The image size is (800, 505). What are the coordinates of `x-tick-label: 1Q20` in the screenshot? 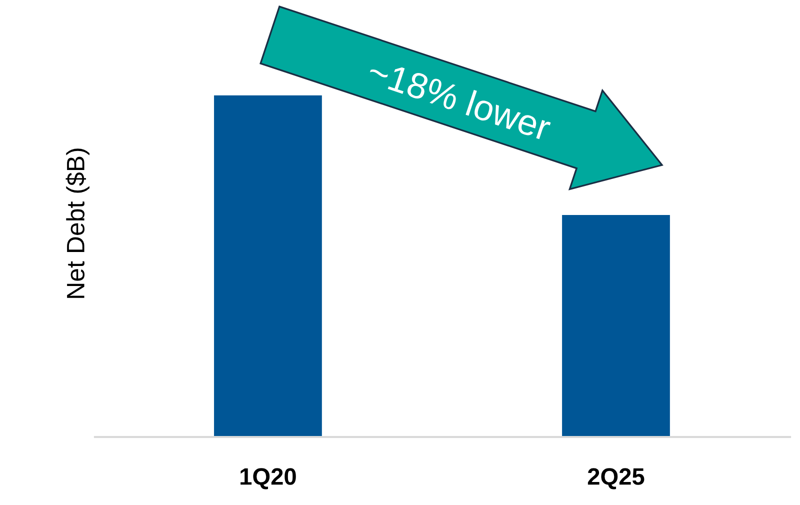 It's located at (268, 479).